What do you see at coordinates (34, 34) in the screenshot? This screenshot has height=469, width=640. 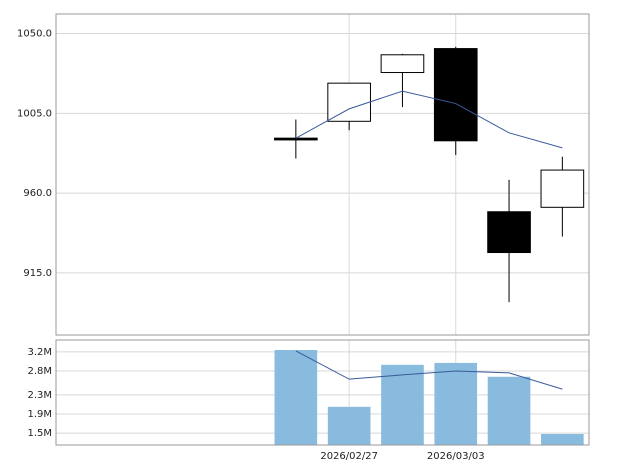 I see `y-tick-label: 1050.0` at bounding box center [34, 34].